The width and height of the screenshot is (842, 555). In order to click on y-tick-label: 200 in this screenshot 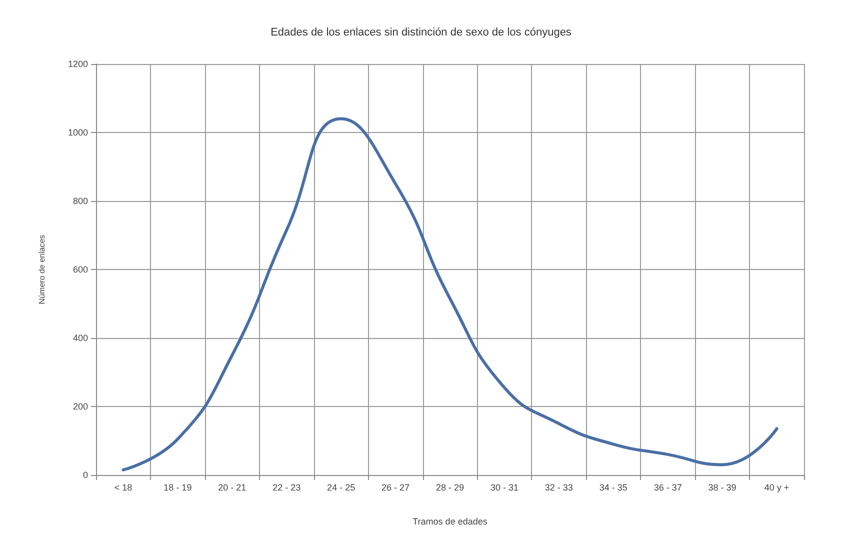, I will do `click(80, 407)`.